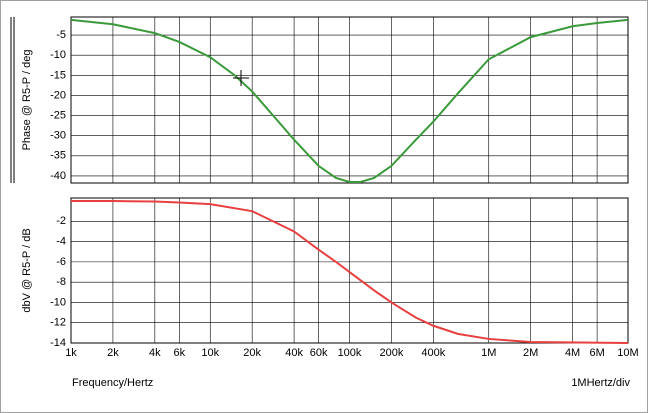 This screenshot has height=413, width=648. I want to click on x-tick-label: 6k, so click(180, 353).